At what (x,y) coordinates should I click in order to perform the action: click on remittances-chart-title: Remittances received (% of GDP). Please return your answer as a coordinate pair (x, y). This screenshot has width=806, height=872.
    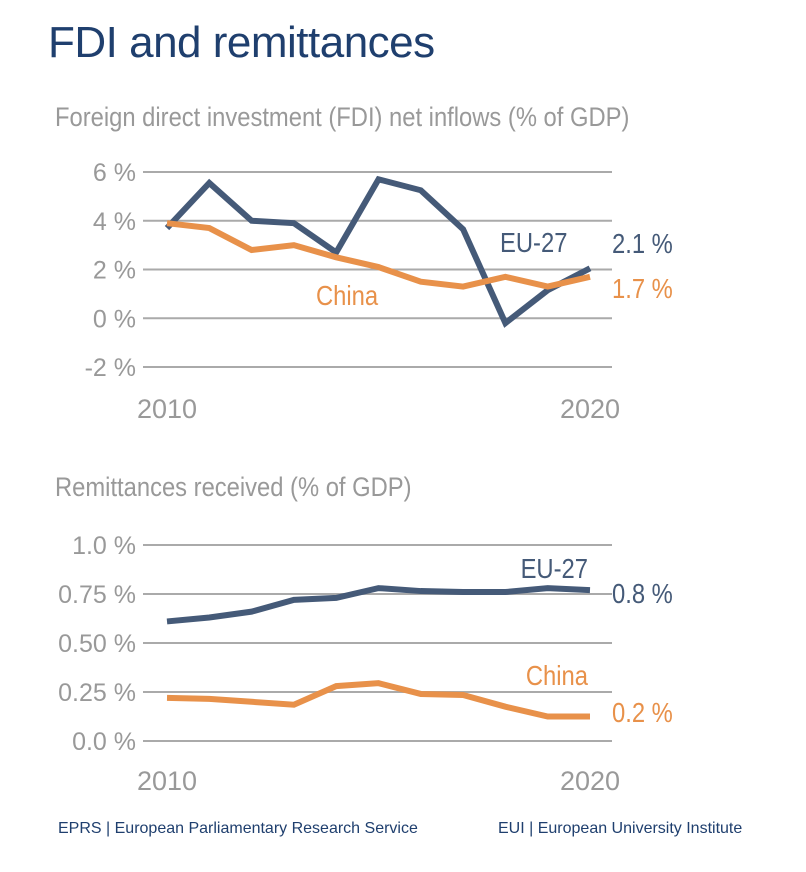
    Looking at the image, I should click on (233, 487).